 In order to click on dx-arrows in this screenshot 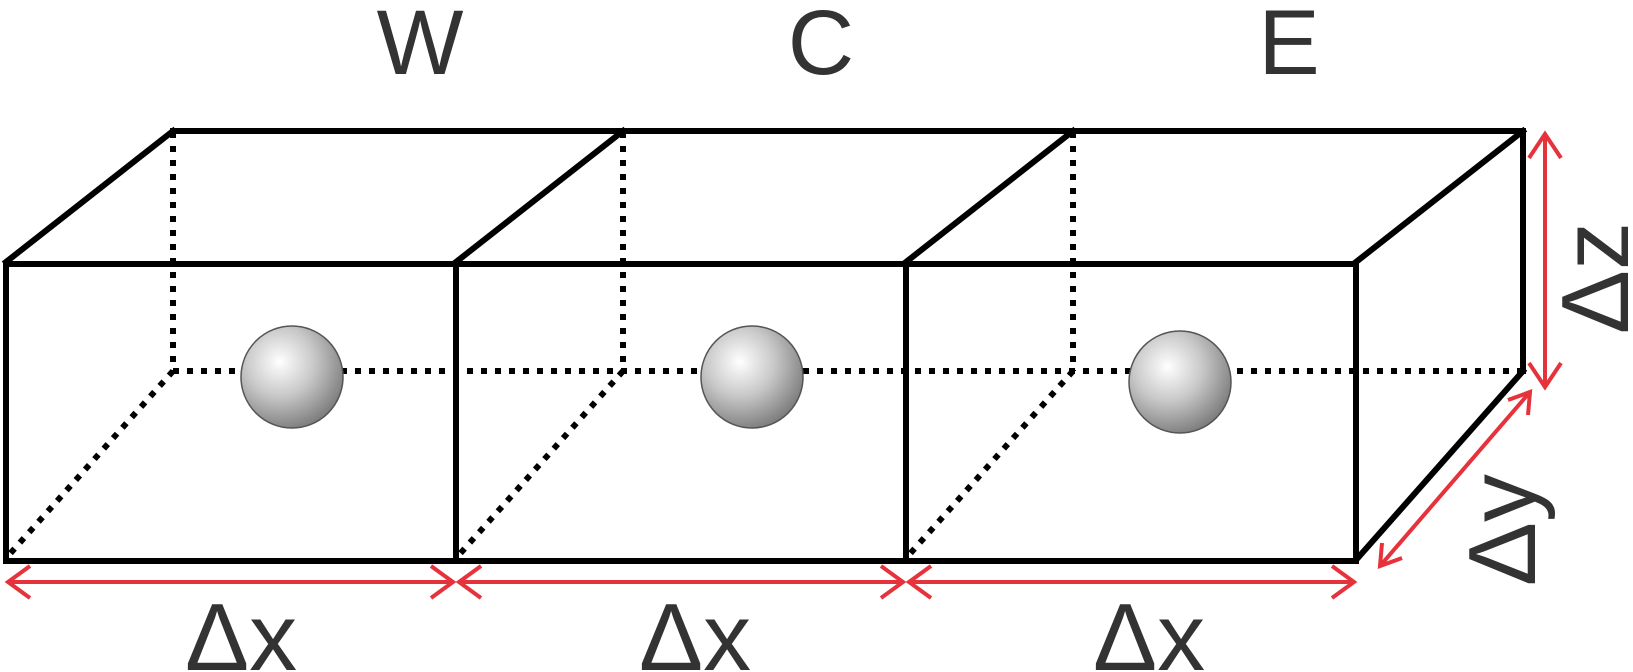, I will do `click(681, 582)`.